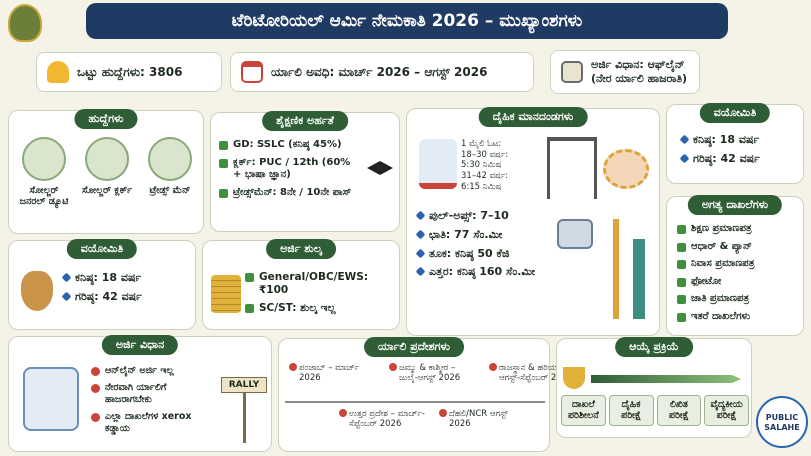 This screenshot has width=811, height=456. What do you see at coordinates (252, 72) in the screenshot?
I see `calendar-icon` at bounding box center [252, 72].